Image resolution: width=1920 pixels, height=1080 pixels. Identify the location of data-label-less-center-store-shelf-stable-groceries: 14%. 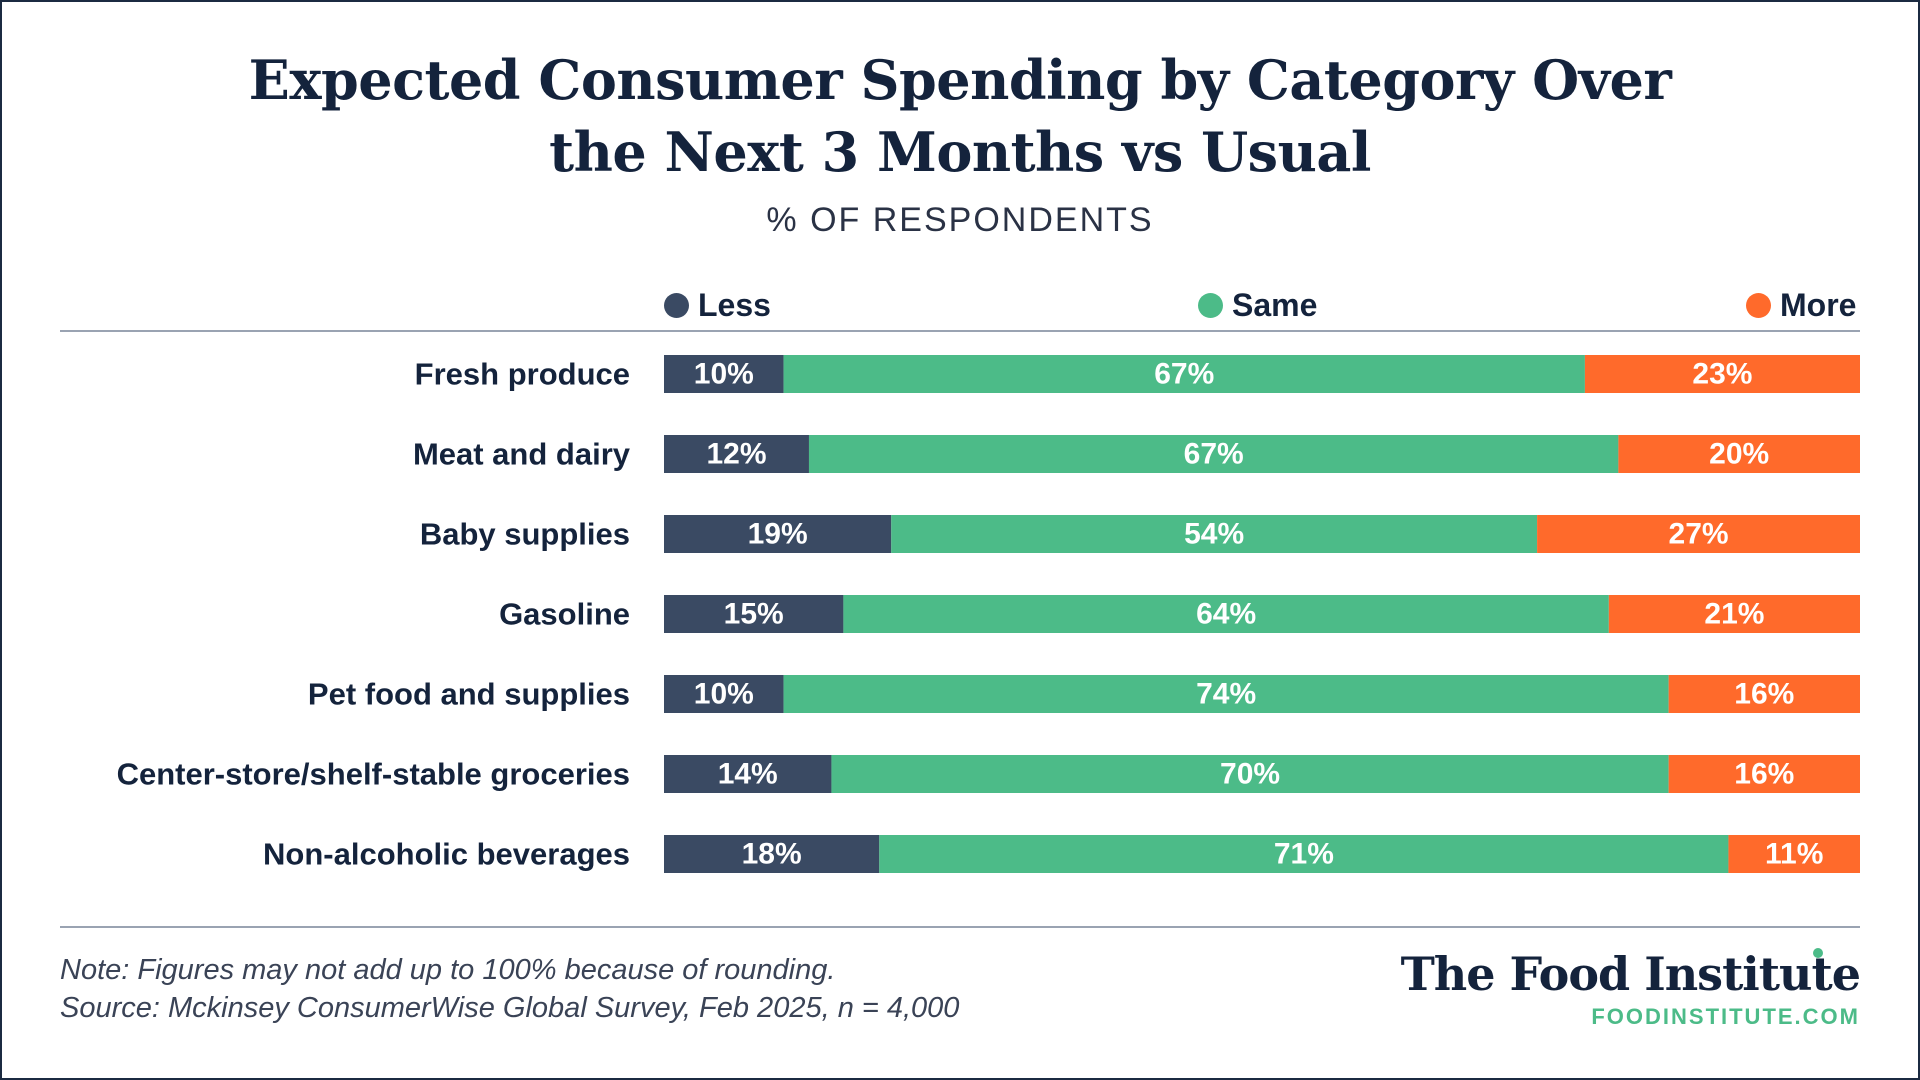
(748, 774).